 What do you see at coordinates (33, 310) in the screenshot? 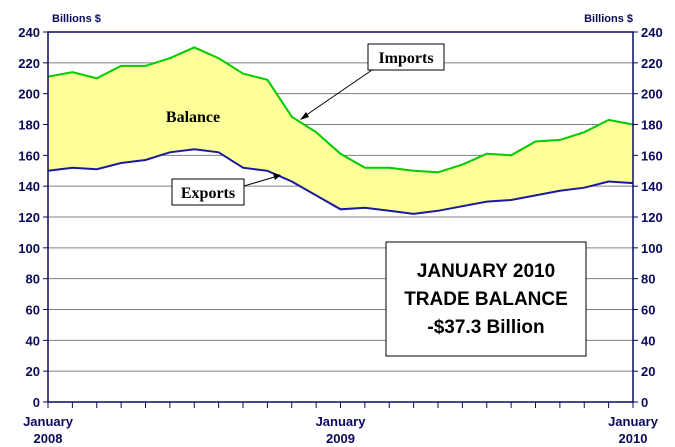
I see `y-tick-label-left: 60` at bounding box center [33, 310].